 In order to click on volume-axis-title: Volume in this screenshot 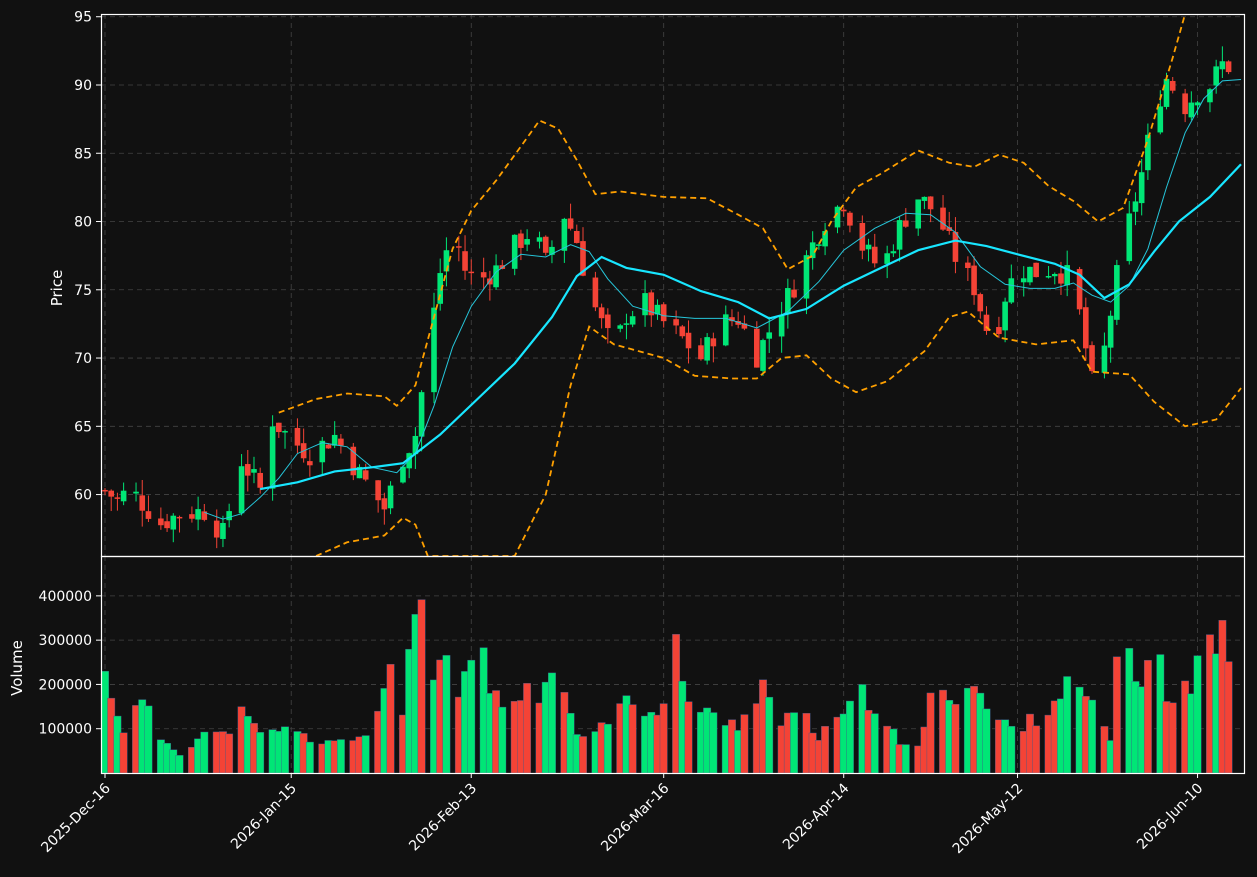, I will do `click(17, 668)`.